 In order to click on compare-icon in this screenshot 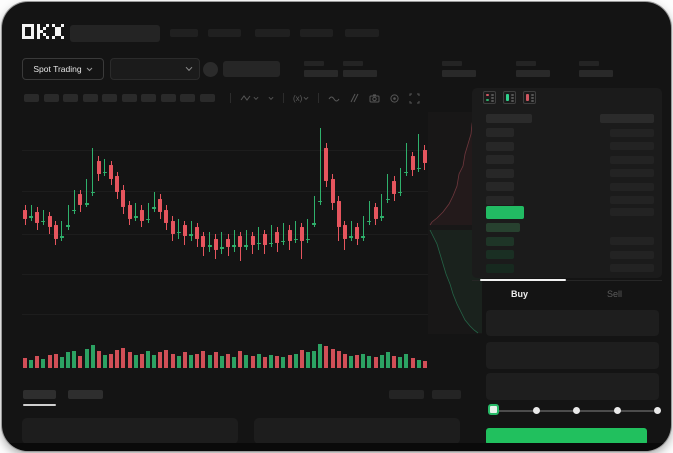, I will do `click(354, 98)`.